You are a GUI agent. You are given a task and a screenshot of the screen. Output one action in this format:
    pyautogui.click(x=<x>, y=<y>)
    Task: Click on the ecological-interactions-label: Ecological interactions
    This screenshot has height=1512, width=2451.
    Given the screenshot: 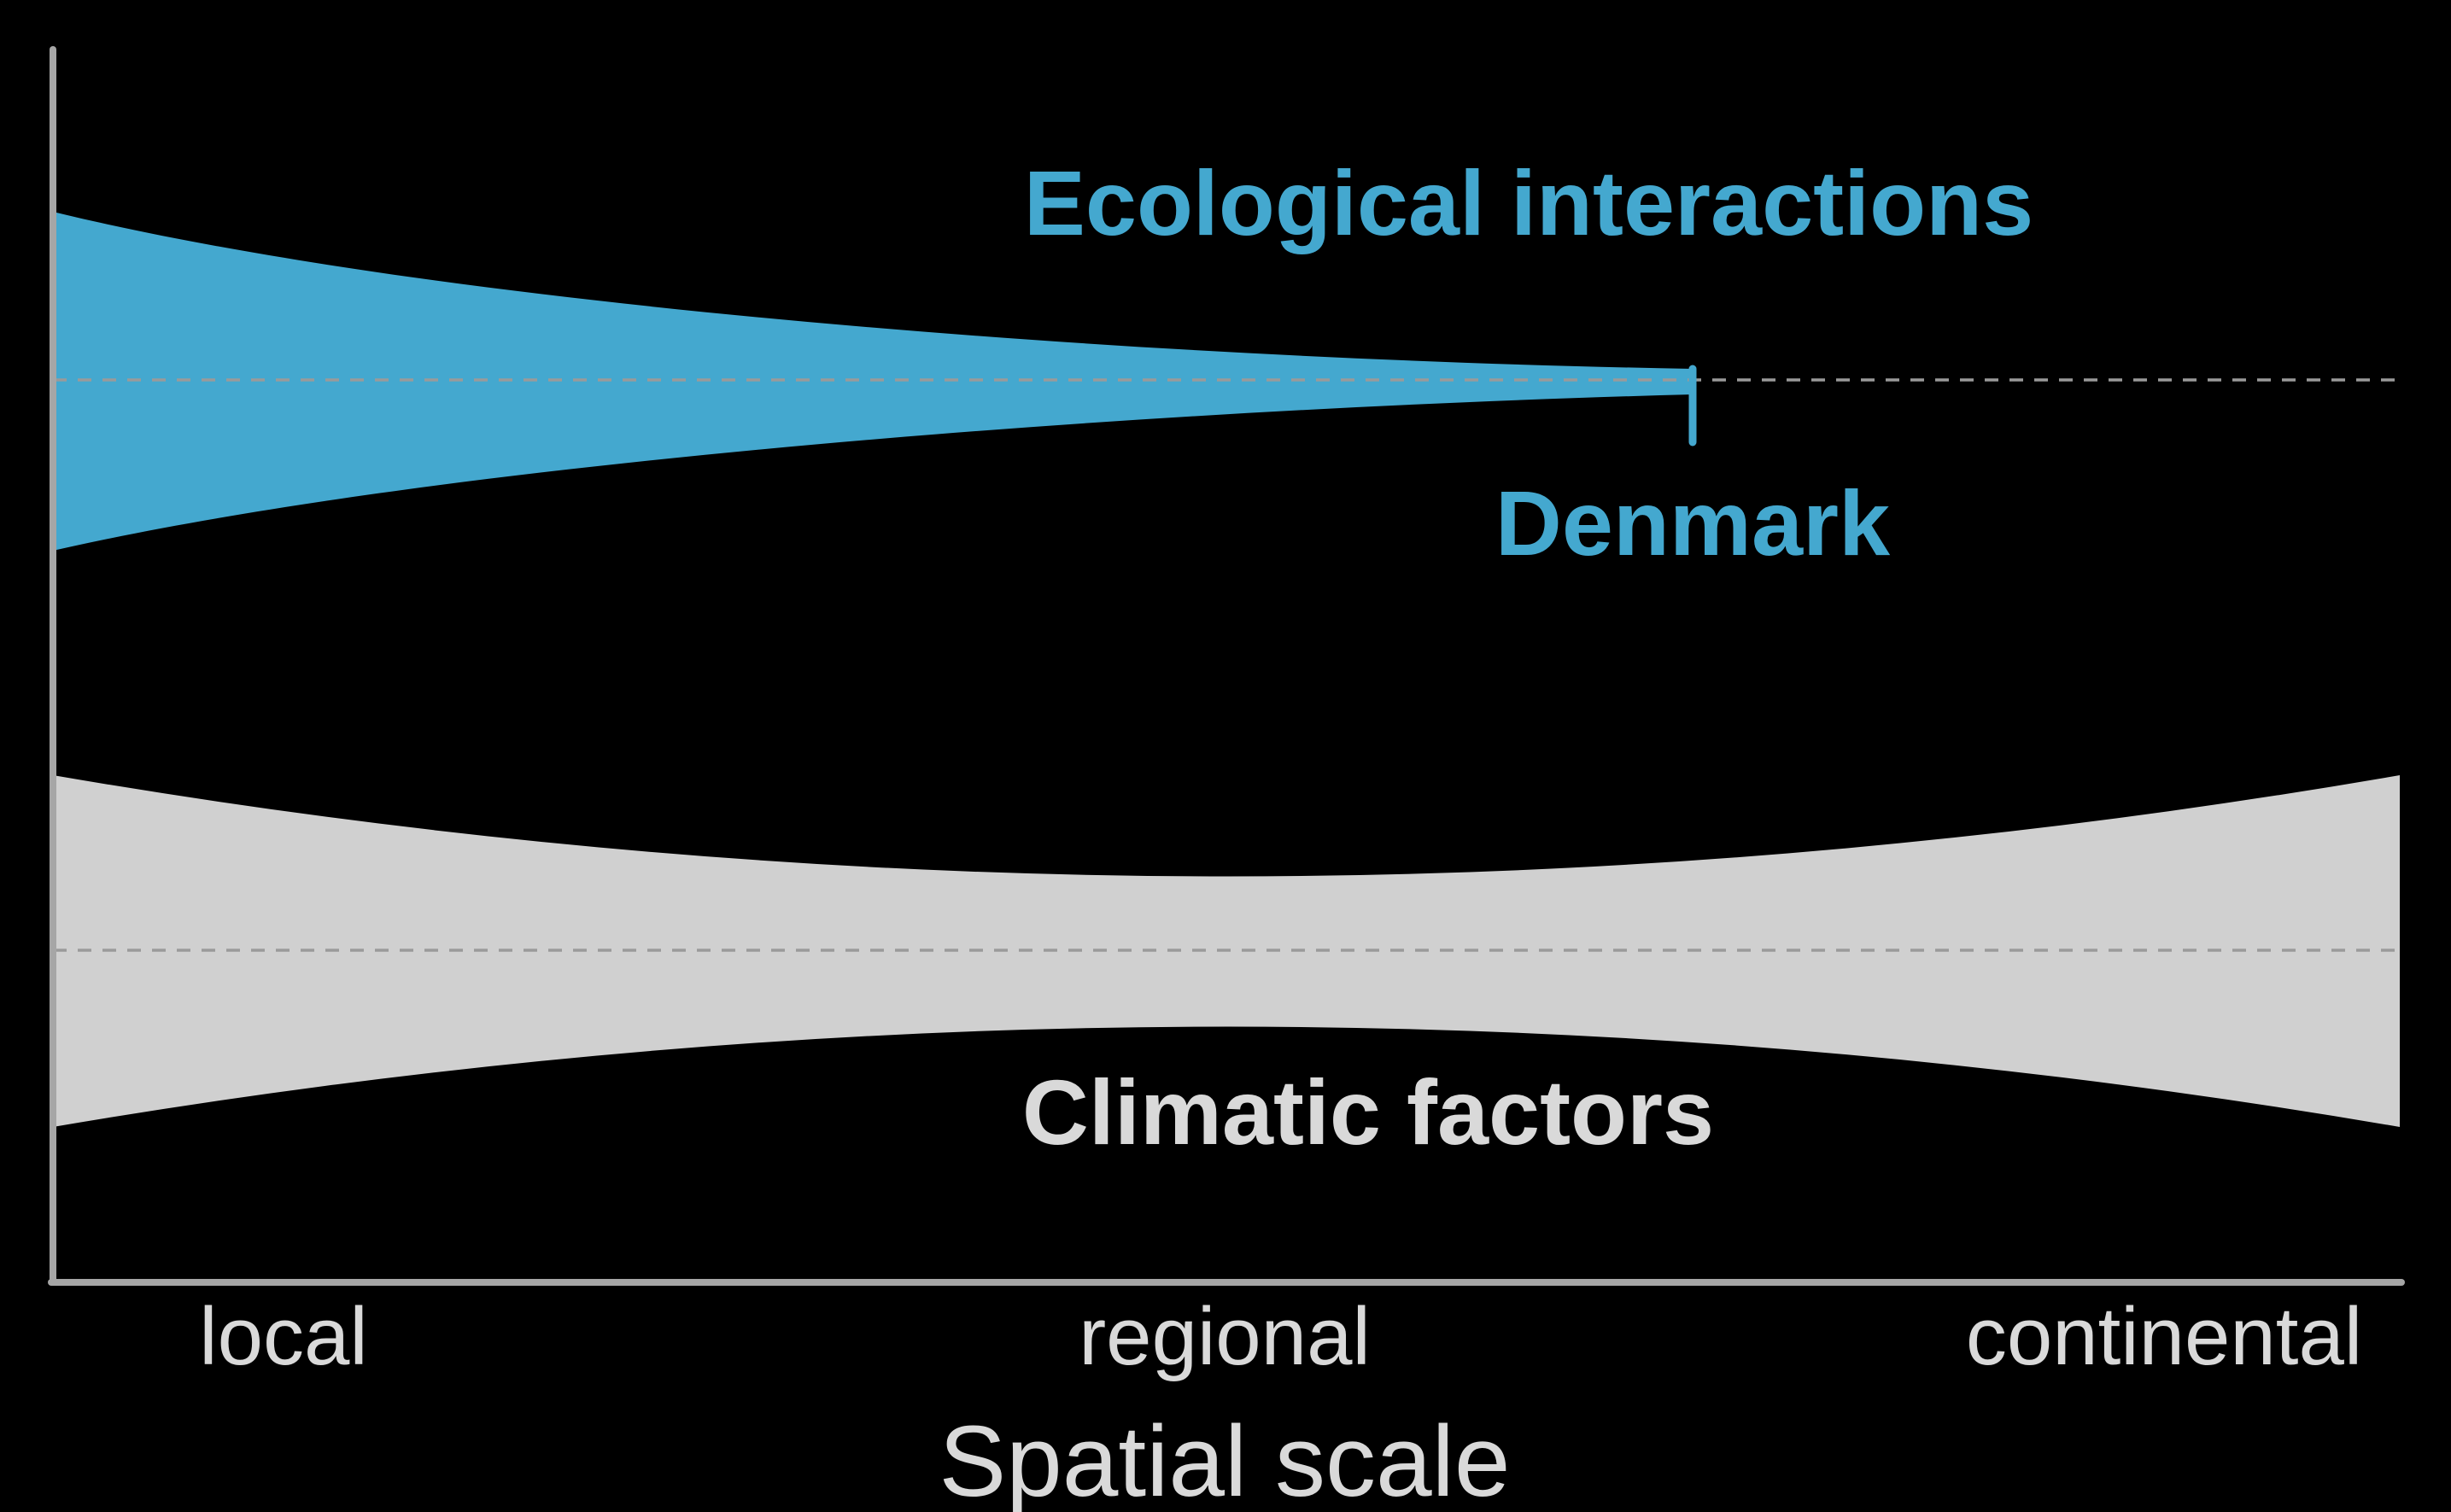 What is the action you would take?
    pyautogui.click(x=1528, y=202)
    